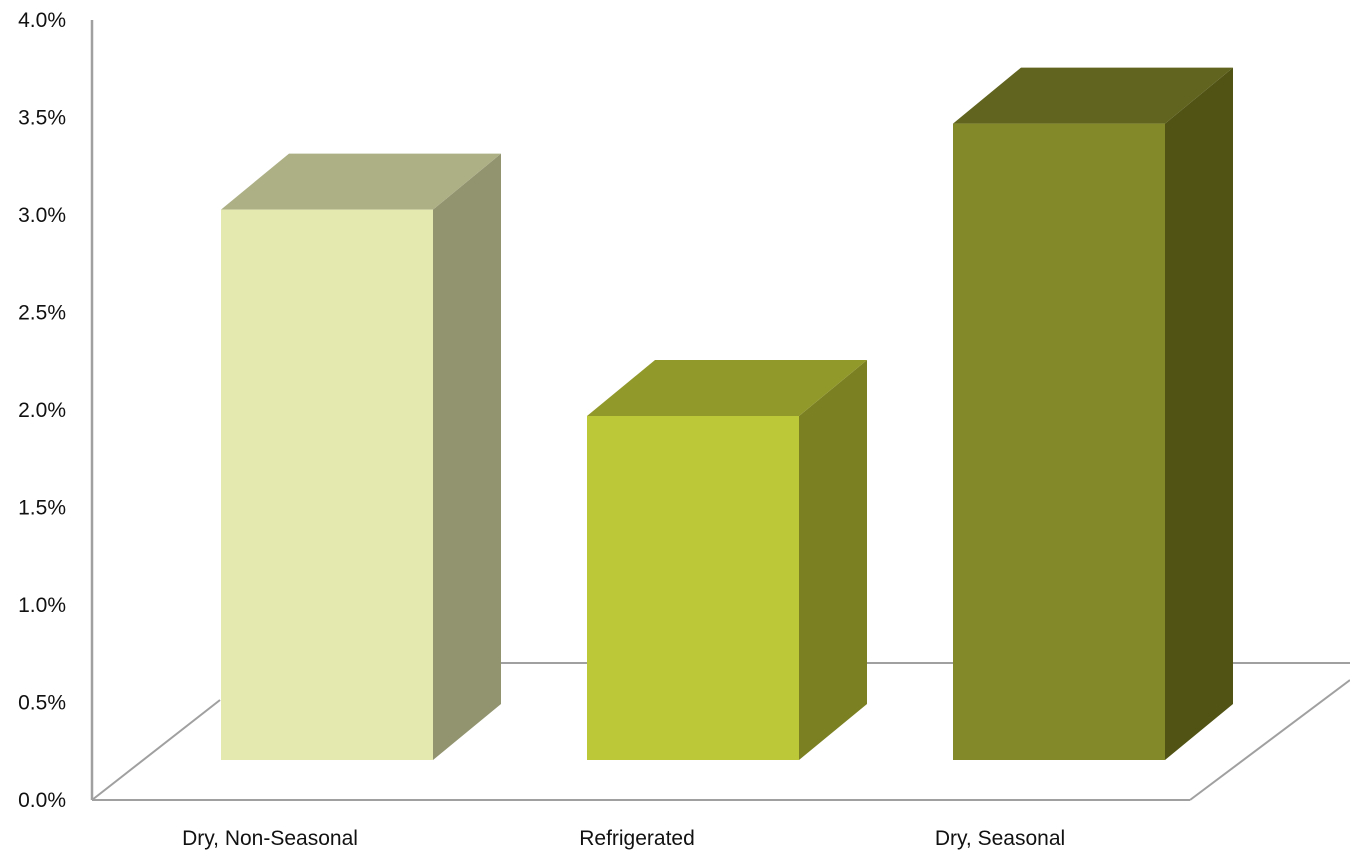 This screenshot has width=1350, height=858. What do you see at coordinates (156, 750) in the screenshot?
I see `floor-left-edge` at bounding box center [156, 750].